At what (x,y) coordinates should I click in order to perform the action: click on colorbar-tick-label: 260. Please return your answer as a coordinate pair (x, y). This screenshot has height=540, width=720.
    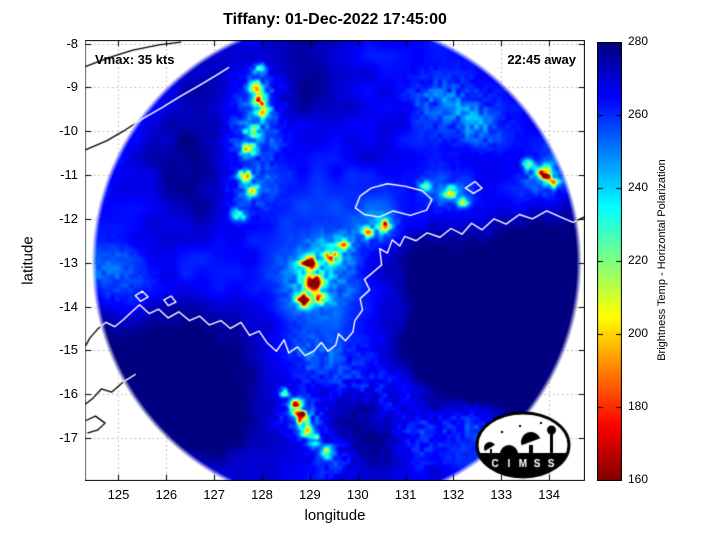
    Looking at the image, I should click on (638, 114).